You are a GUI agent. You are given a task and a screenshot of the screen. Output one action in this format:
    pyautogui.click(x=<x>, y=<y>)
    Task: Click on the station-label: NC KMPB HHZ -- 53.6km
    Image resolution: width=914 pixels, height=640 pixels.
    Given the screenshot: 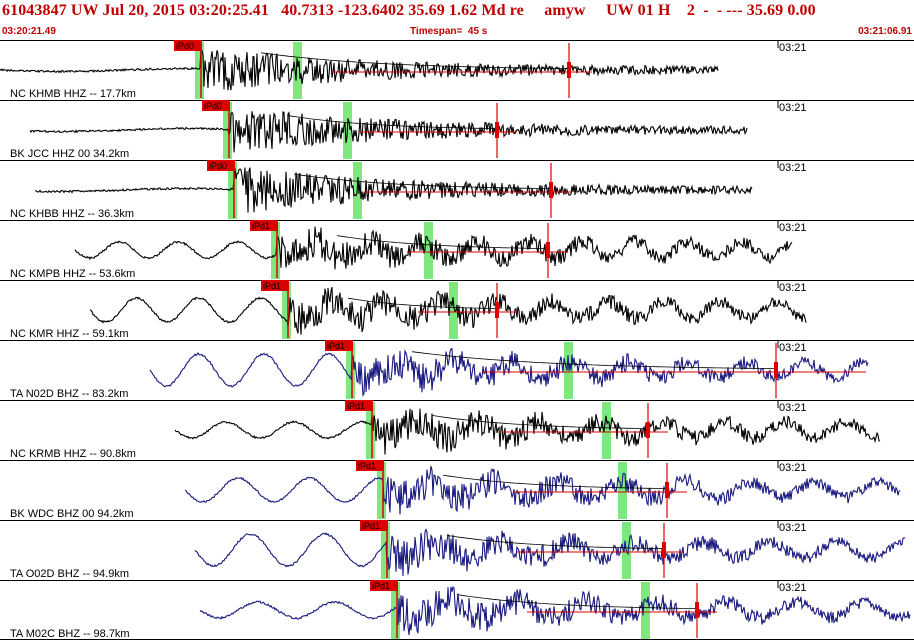 What is the action you would take?
    pyautogui.click(x=72, y=274)
    